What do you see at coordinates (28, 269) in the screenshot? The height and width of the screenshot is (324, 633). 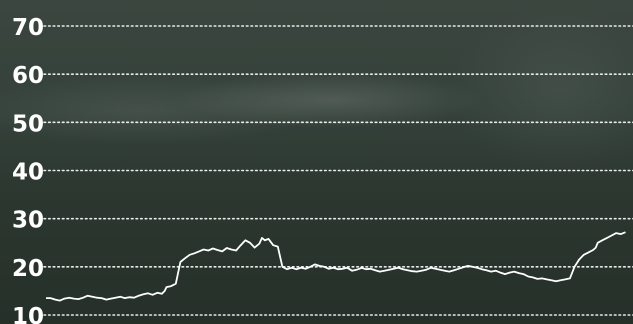 I see `y-tick-label-20: 20` at bounding box center [28, 269].